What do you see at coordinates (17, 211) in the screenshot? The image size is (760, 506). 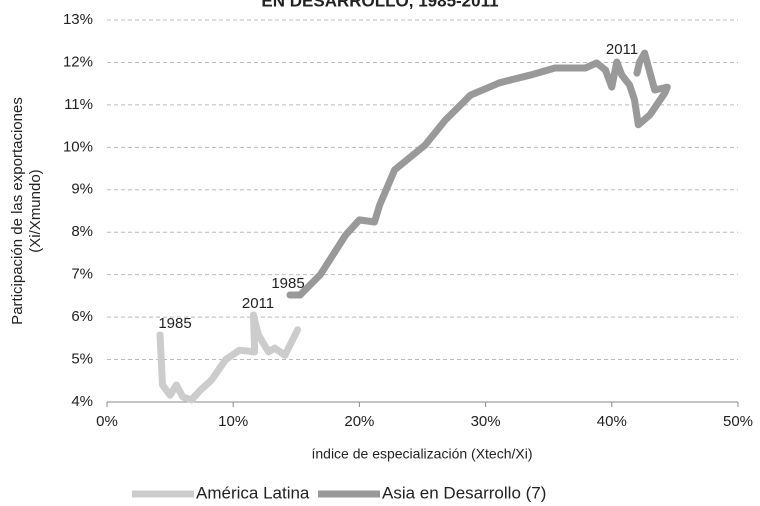 I see `y-axis-label-line: Participación de las exportaciones` at bounding box center [17, 211].